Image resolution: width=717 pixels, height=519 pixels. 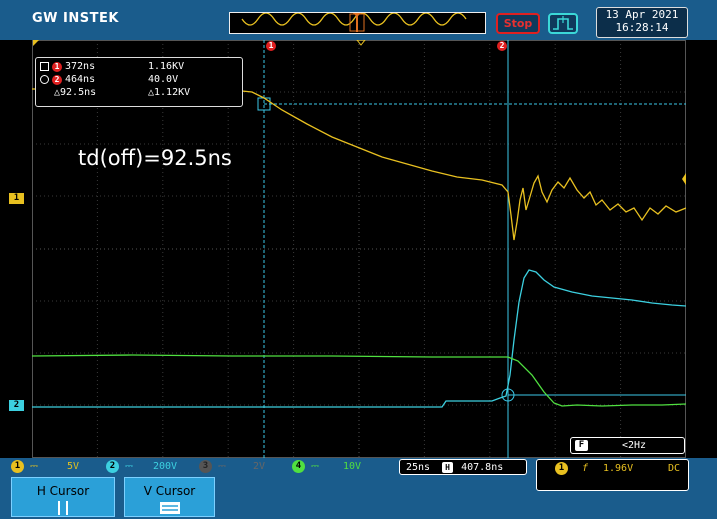 What do you see at coordinates (129, 466) in the screenshot?
I see `ch2-coupling-icon: ⎓` at bounding box center [129, 466].